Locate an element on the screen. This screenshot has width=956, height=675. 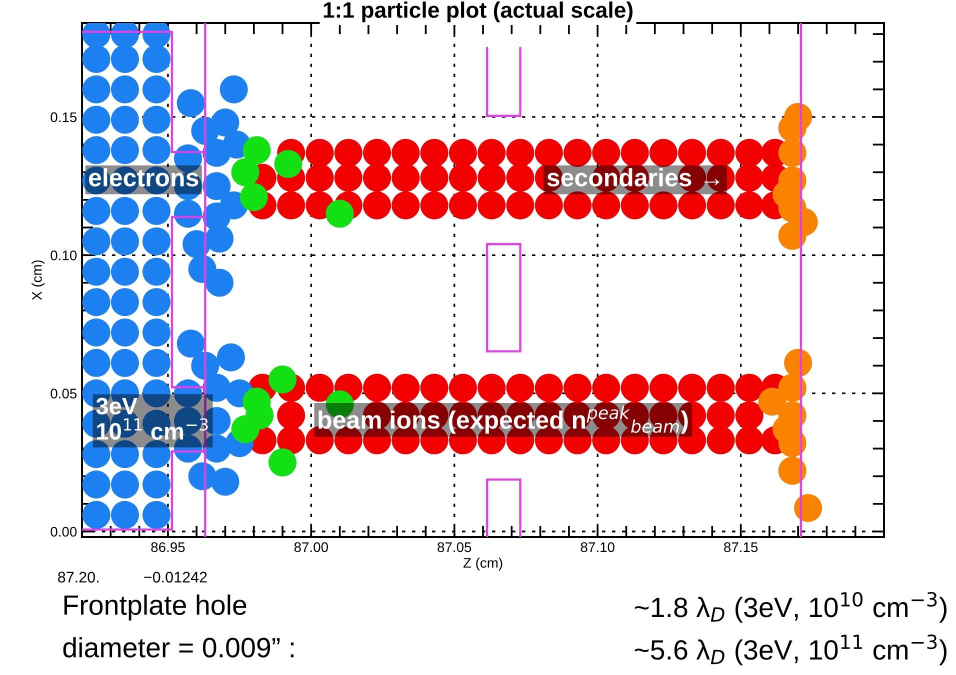
x-axis-title: Z (cm) is located at coordinates (482, 564).